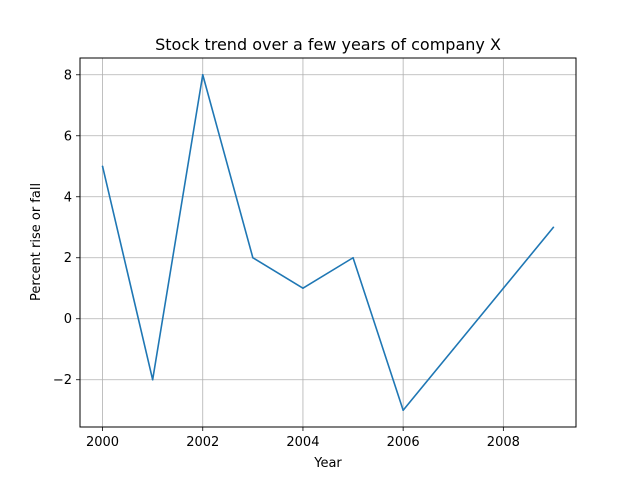 This screenshot has width=640, height=484. I want to click on y-axis-ticks: −2 0 2 4 6 8, so click(66, 228).